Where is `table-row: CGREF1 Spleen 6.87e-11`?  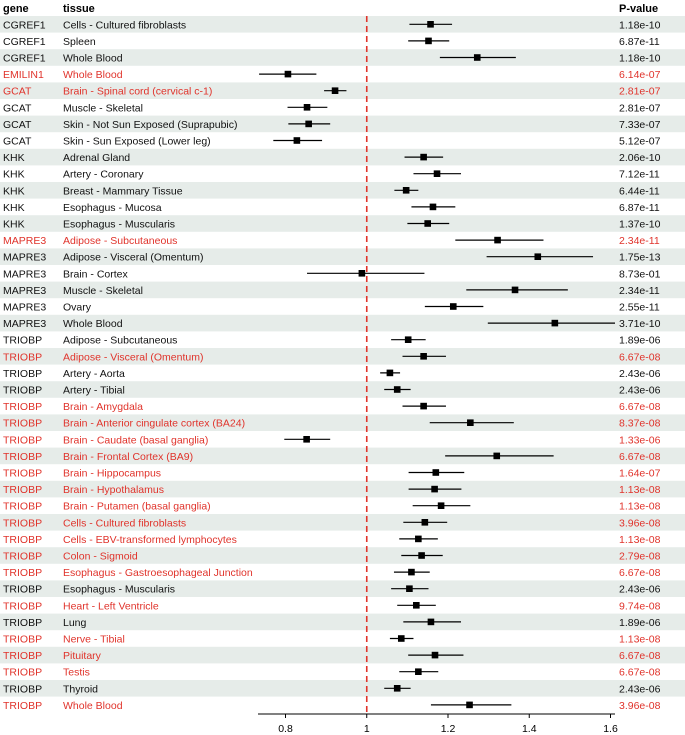
table-row: CGREF1 Spleen 6.87e-11 is located at coordinates (331, 42).